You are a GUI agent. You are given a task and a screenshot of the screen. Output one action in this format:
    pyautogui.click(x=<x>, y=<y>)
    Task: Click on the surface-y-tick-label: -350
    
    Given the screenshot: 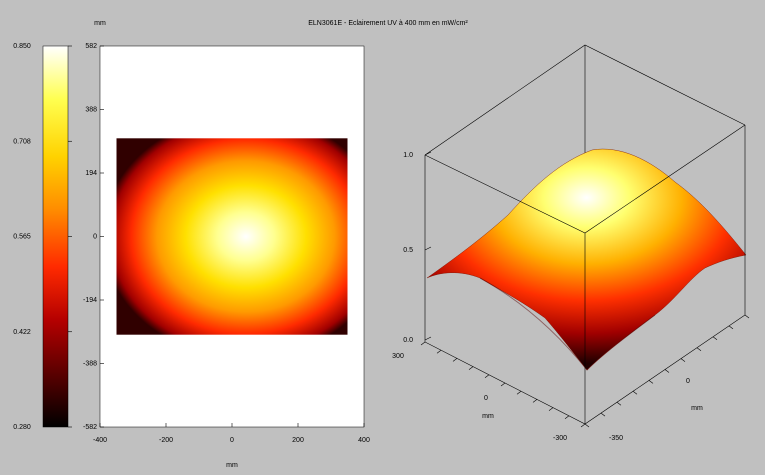 What is the action you would take?
    pyautogui.click(x=616, y=438)
    